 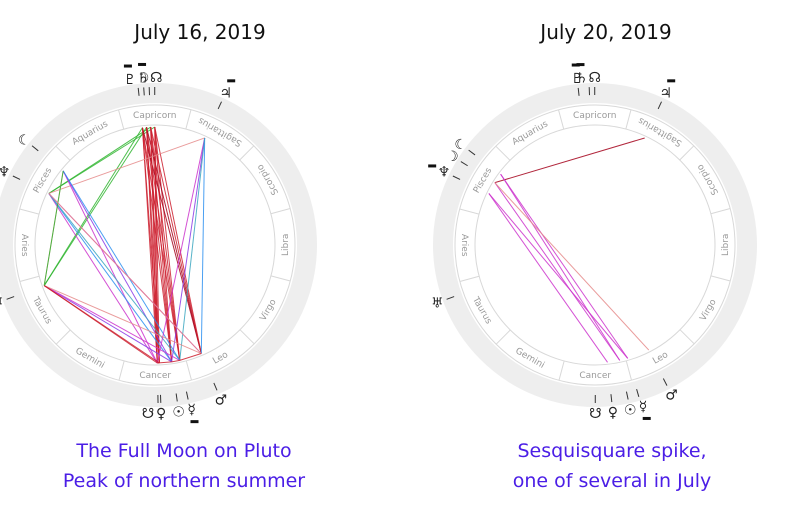 What do you see at coordinates (612, 481) in the screenshot?
I see `caption-right-line2: one of several in July` at bounding box center [612, 481].